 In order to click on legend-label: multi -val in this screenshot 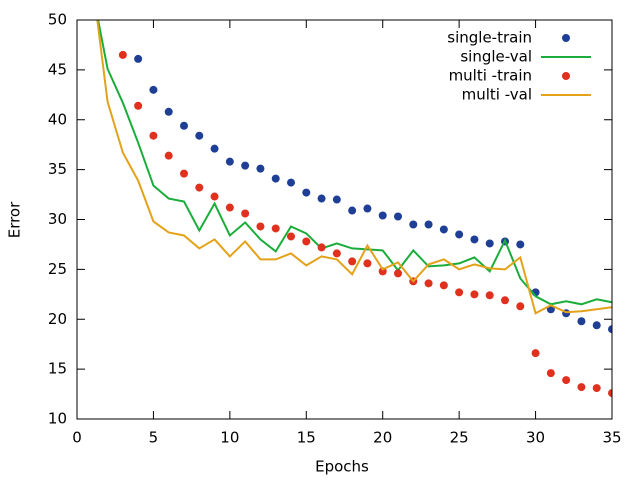, I will do `click(497, 95)`.